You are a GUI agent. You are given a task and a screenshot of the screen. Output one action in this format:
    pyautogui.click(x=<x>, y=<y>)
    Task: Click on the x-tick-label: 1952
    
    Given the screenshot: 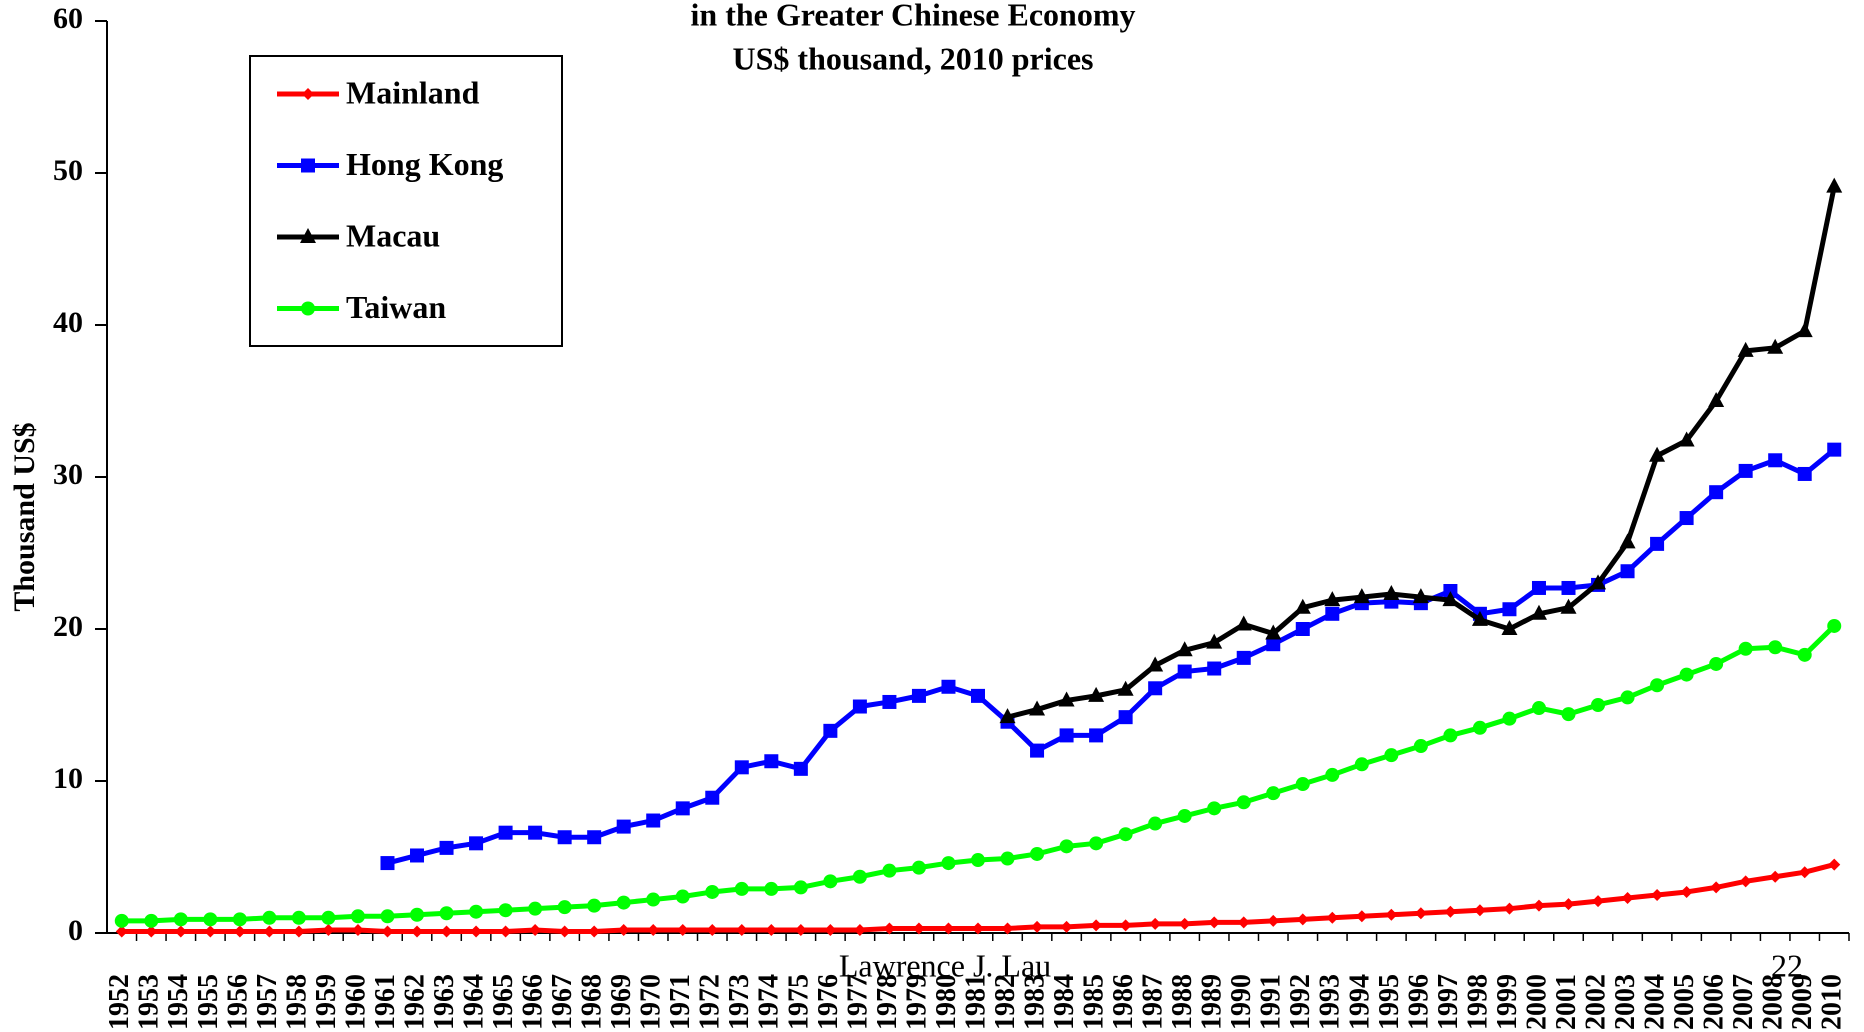 What is the action you would take?
    pyautogui.click(x=119, y=1002)
    